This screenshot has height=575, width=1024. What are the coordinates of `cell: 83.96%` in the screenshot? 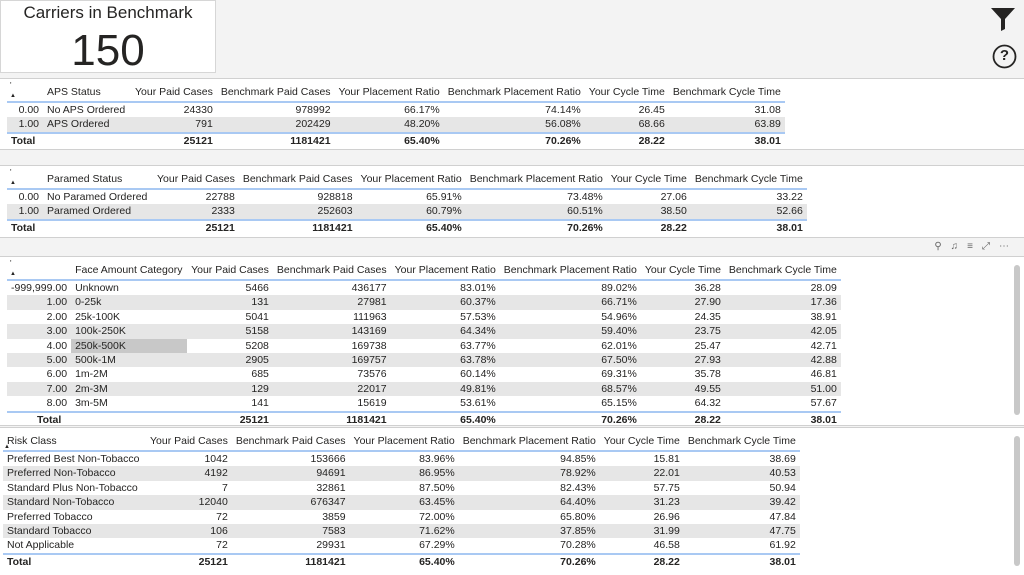 It's located at (437, 459).